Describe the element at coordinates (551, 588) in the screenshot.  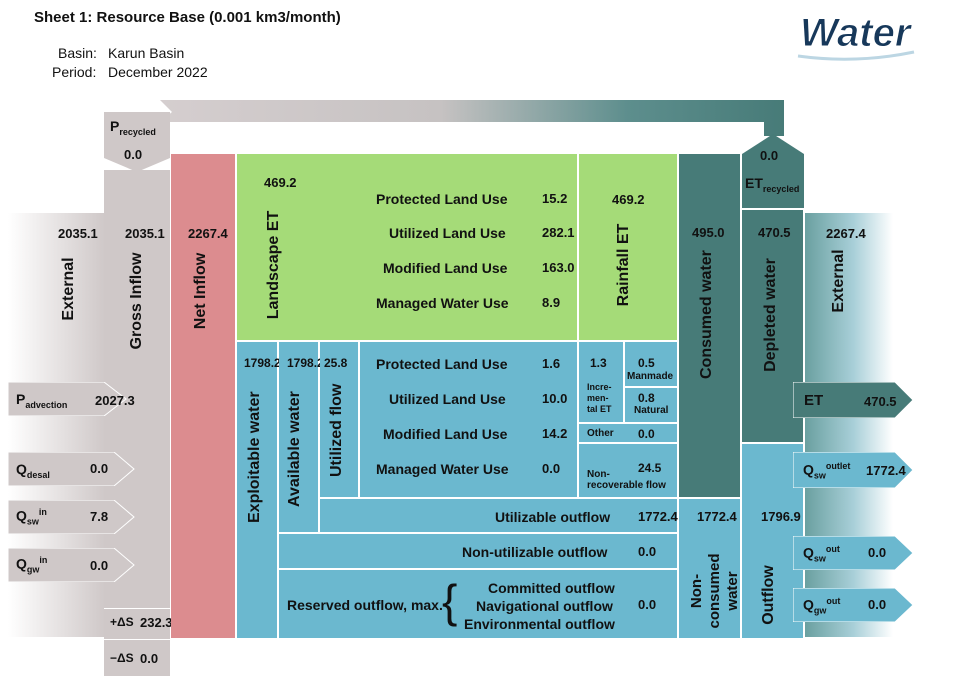
I see `committed-outflow-label: Committed outflow` at that location.